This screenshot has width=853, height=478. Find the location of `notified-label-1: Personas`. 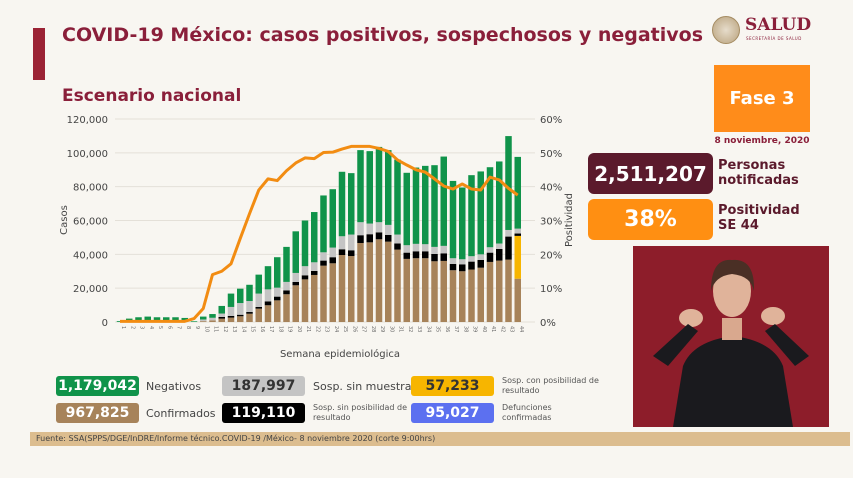

notified-label-1: Personas is located at coordinates (752, 165).